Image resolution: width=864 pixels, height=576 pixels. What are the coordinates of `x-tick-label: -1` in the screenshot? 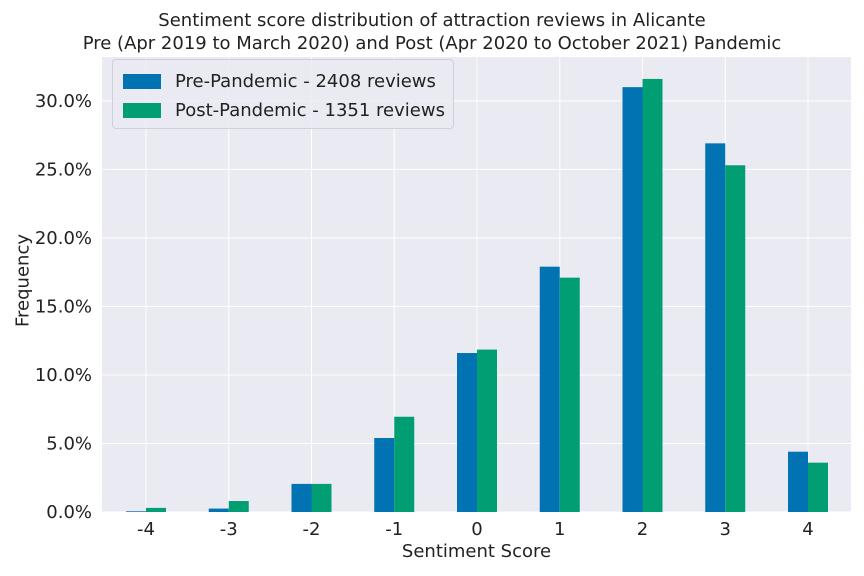 It's located at (394, 529).